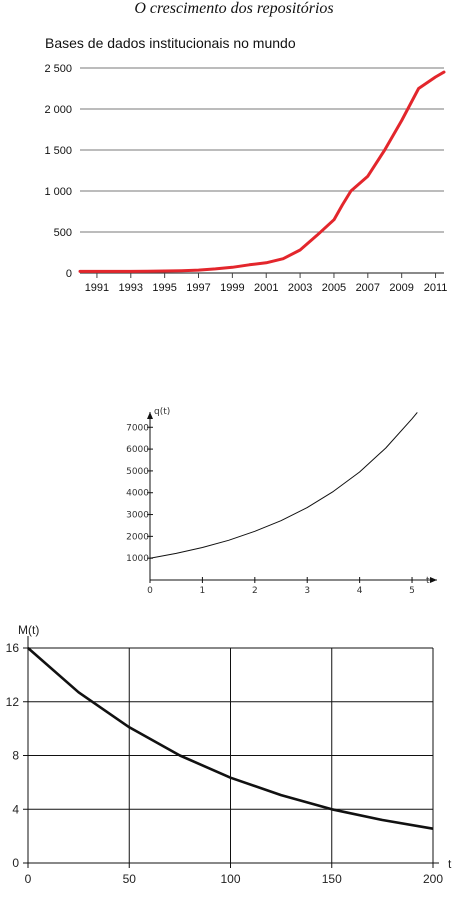  What do you see at coordinates (137, 516) in the screenshot?
I see `chart2-ytick-label: 3000` at bounding box center [137, 516].